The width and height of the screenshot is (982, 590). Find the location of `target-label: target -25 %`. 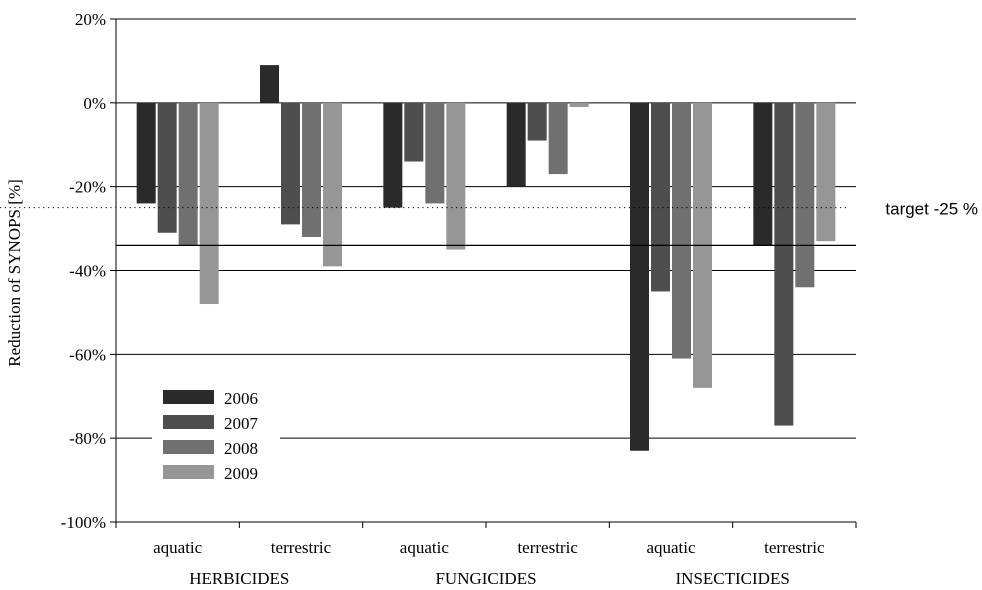

target-label: target -25 % is located at coordinates (931, 209).